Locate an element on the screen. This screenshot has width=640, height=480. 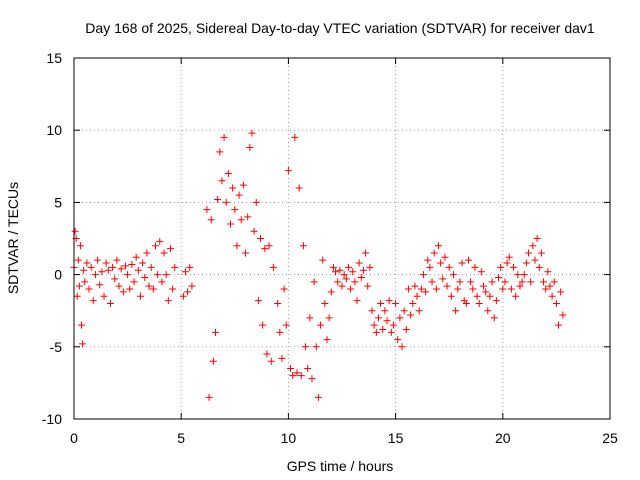
x-axis-label: GPS time / hours is located at coordinates (340, 466).